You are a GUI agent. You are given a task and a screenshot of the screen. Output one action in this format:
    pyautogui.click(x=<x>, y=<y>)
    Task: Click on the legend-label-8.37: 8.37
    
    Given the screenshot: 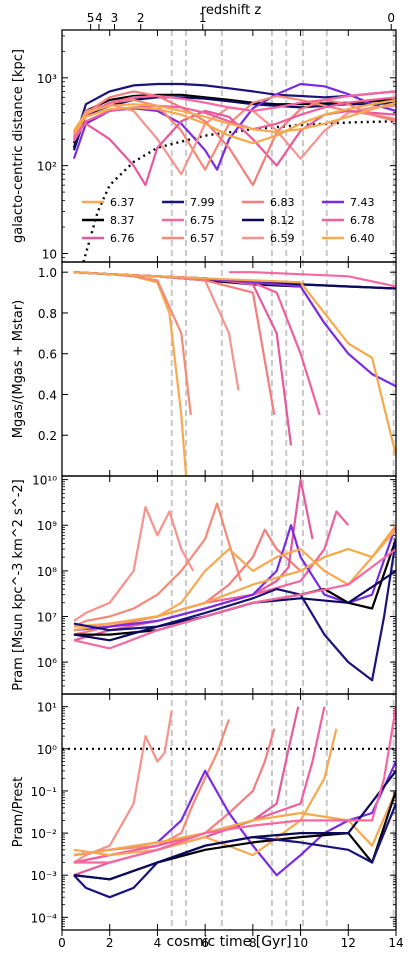 What is the action you would take?
    pyautogui.click(x=122, y=220)
    